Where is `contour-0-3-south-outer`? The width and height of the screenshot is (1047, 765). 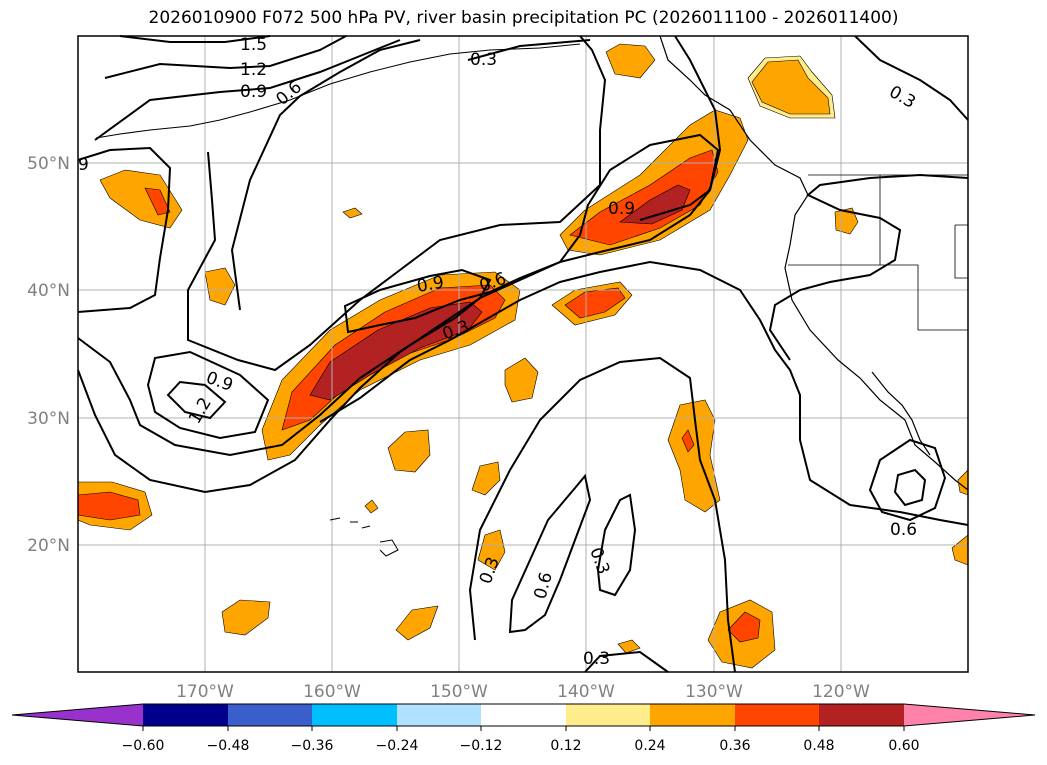
contour-0-3-south-outer is located at coordinates (602, 514).